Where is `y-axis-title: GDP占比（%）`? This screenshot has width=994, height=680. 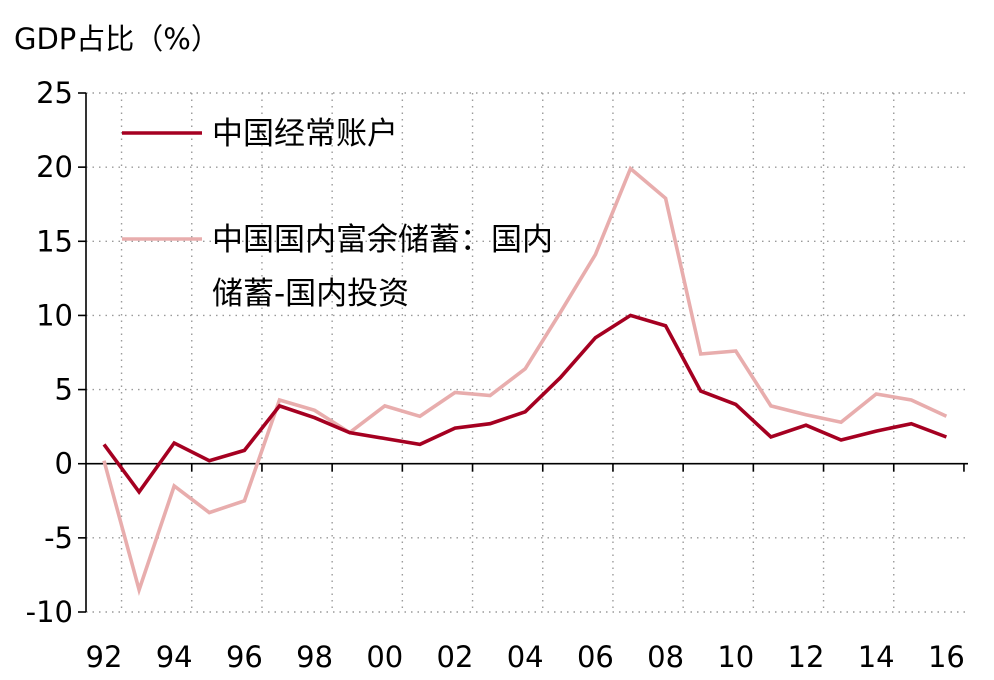
y-axis-title: GDP占比（%） is located at coordinates (117, 39).